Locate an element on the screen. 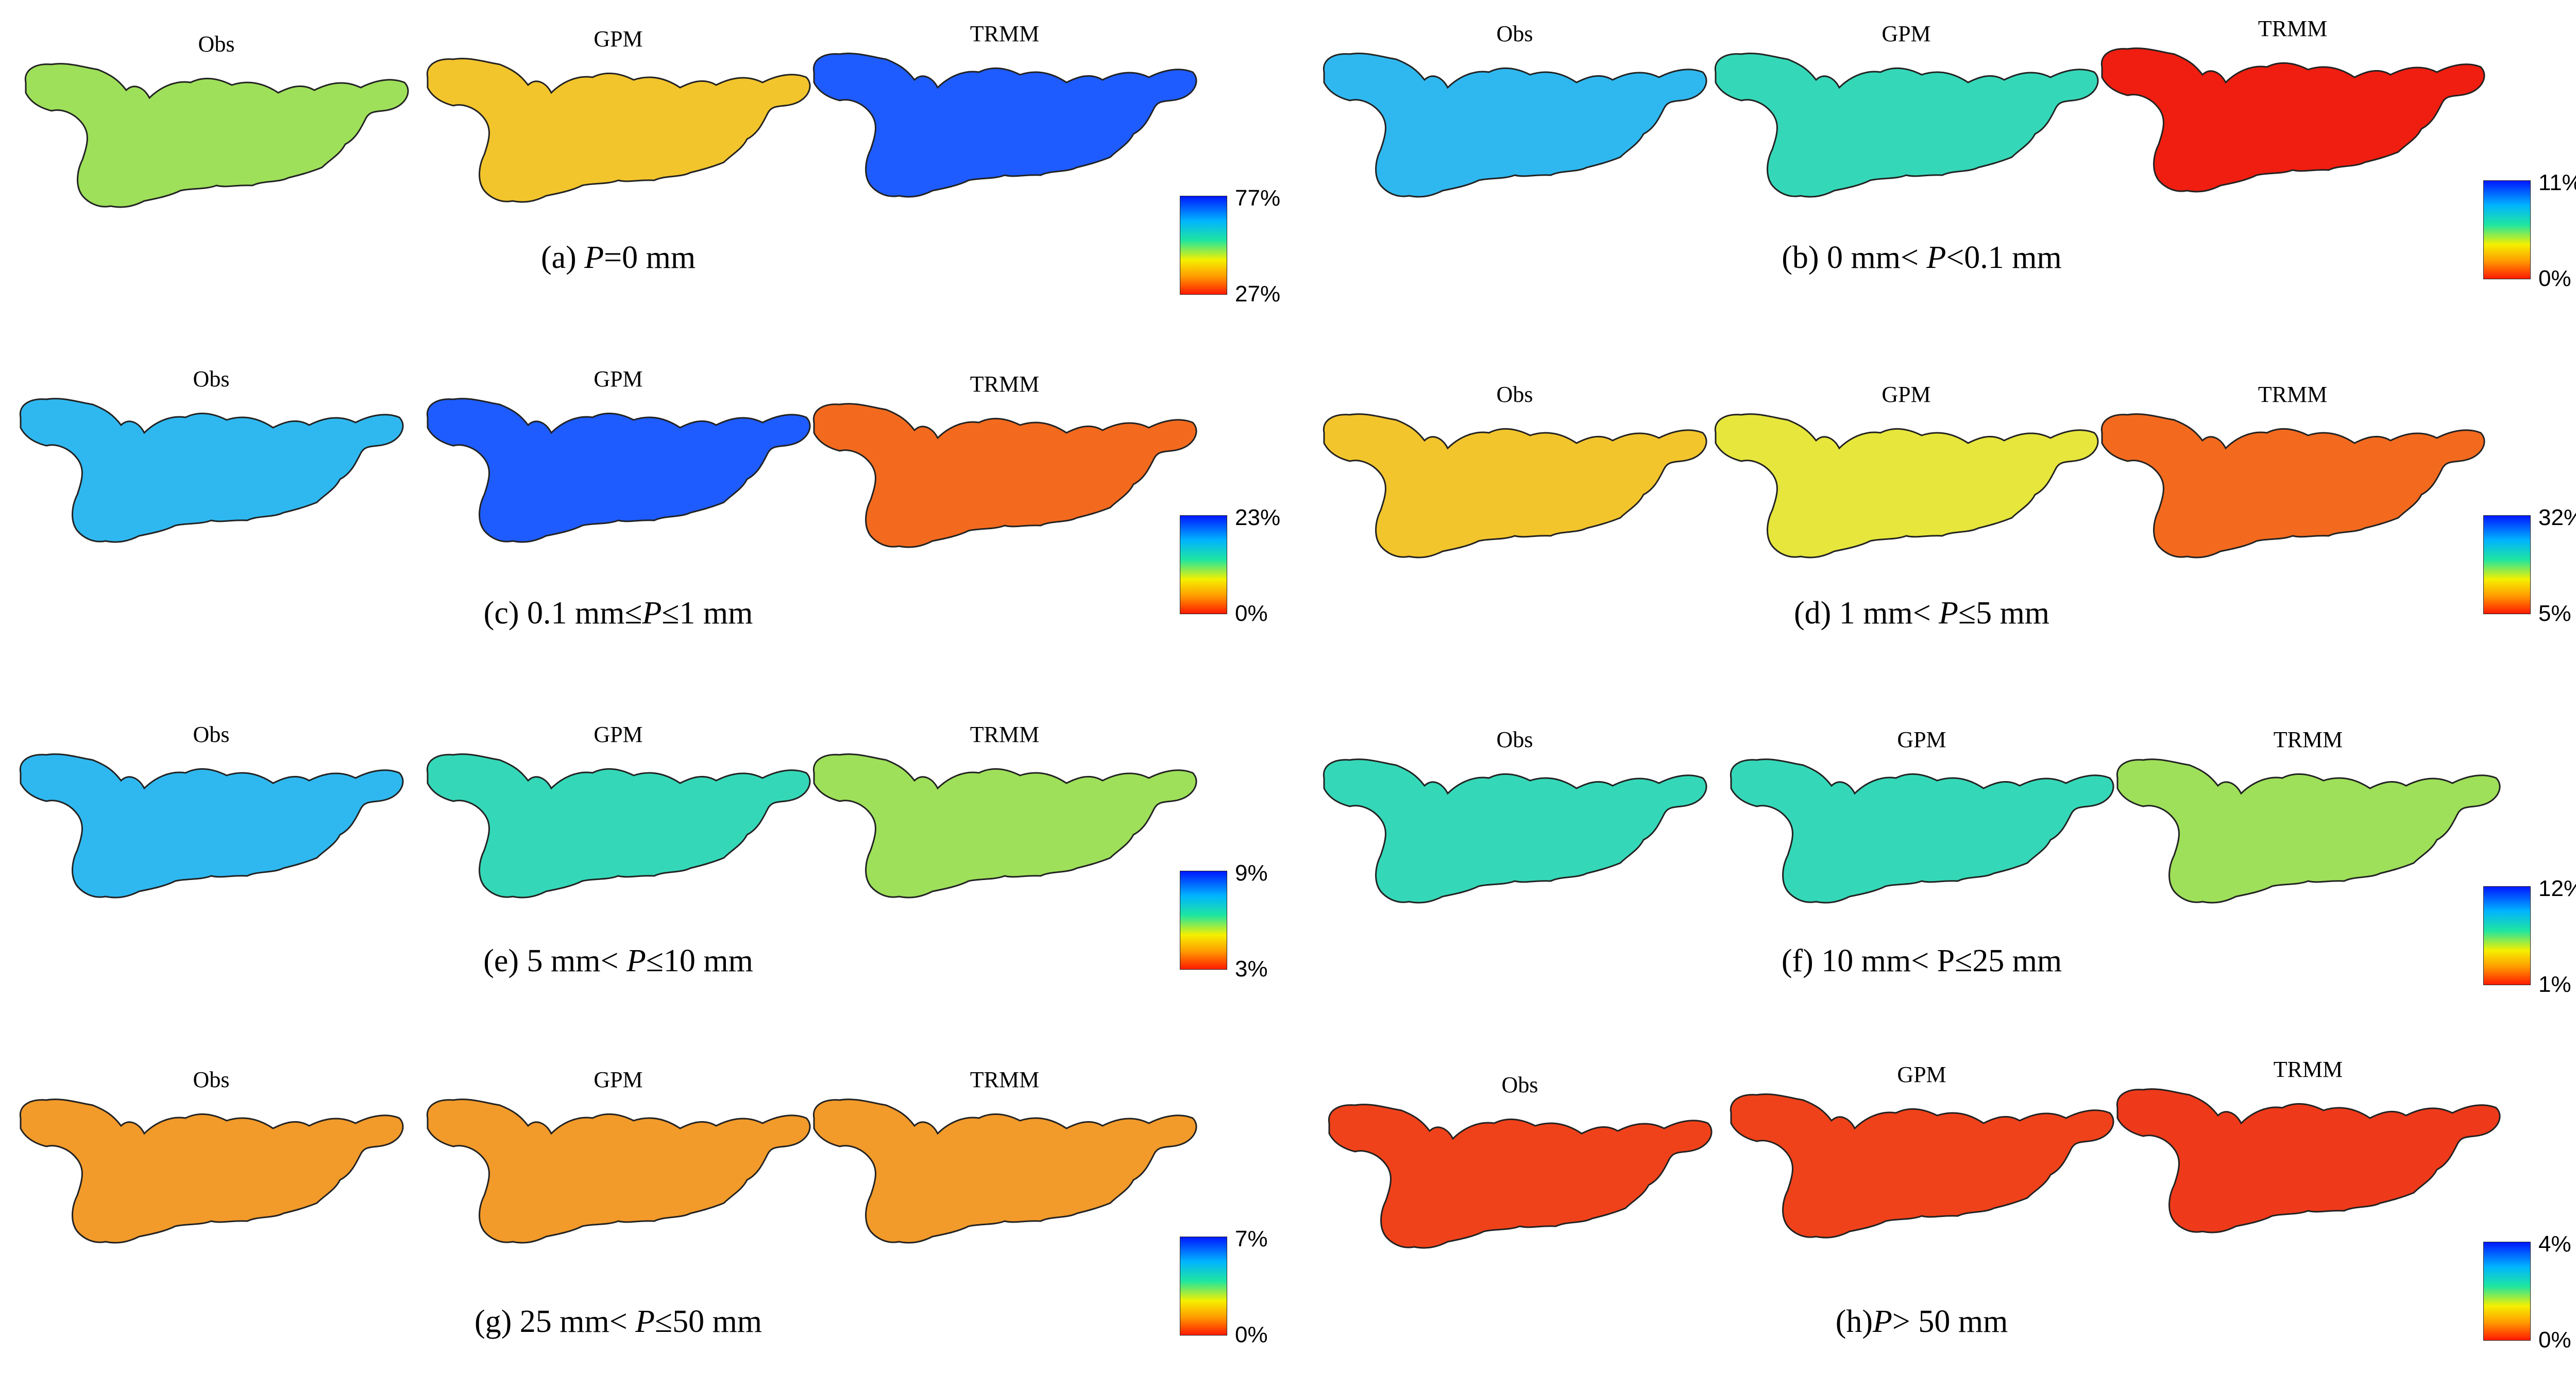  panel-b: Obs GPM TRMM 11% 0% (b) 0 mm< P<0.1 mm is located at coordinates (1939, 182).